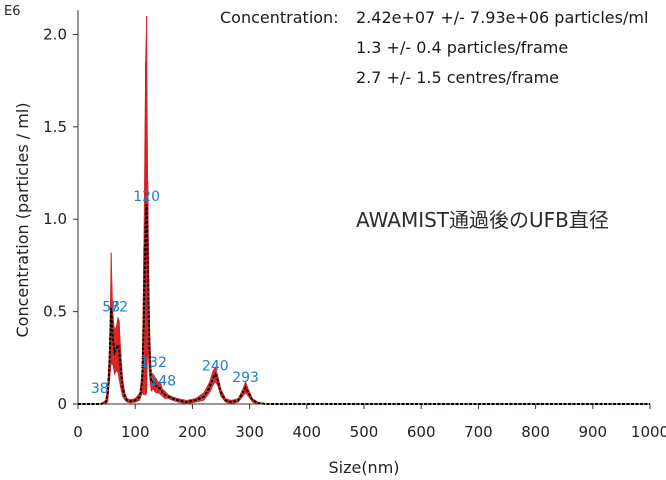  I want to click on y-tick-label: 0, so click(62, 404).